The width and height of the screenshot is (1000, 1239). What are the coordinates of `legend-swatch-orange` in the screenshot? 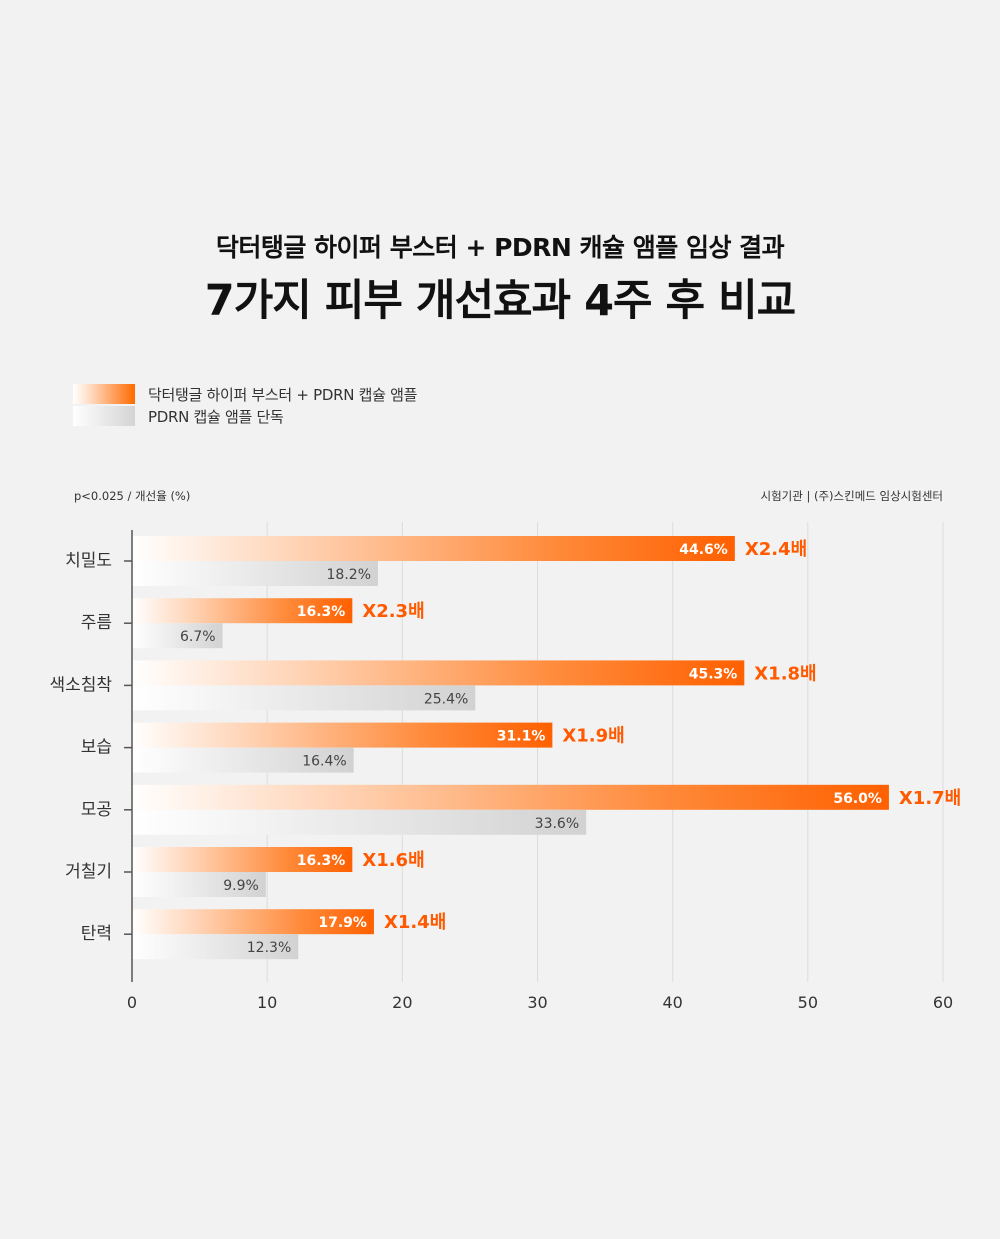 It's located at (104, 394).